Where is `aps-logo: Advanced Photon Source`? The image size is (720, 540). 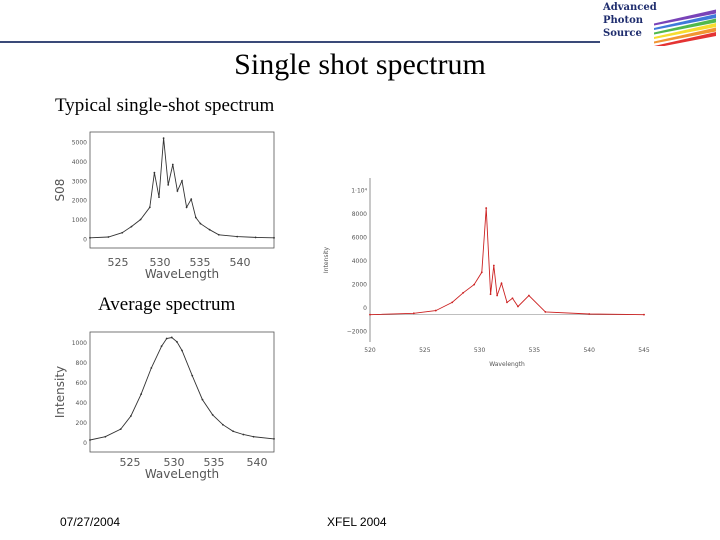 aps-logo: Advanced Photon Source is located at coordinates (658, 24).